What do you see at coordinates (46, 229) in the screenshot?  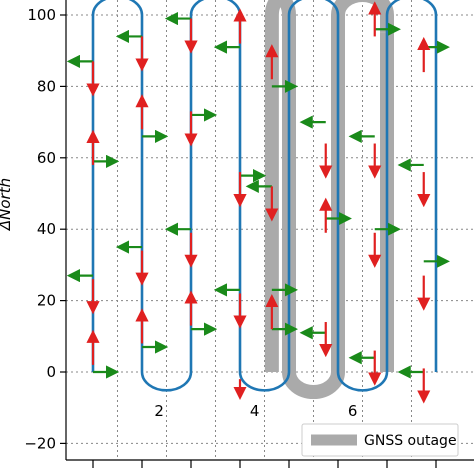 I see `y-tick-label: 40` at bounding box center [46, 229].